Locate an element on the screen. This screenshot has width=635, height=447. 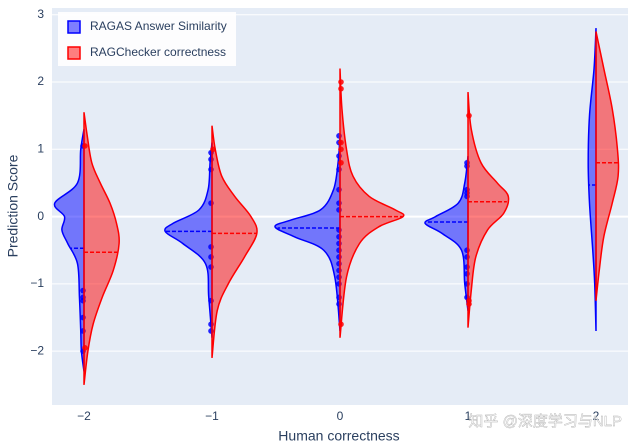
watermark: 知乎 @深度学习与NLP is located at coordinates (545, 421).